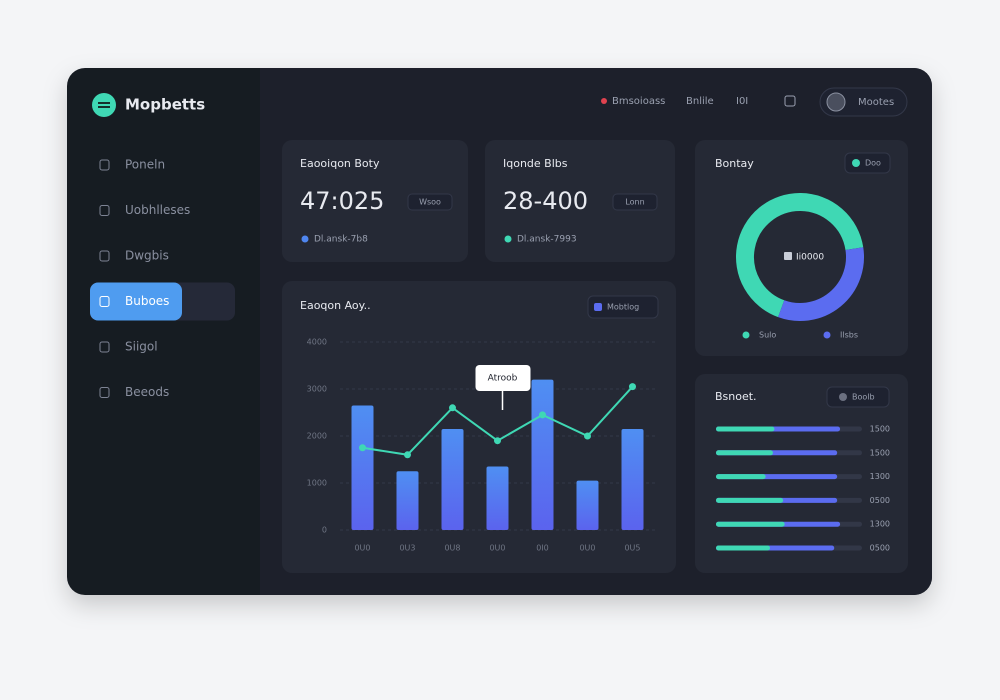  I want to click on activity-tag-text: Mobtlog, so click(623, 307).